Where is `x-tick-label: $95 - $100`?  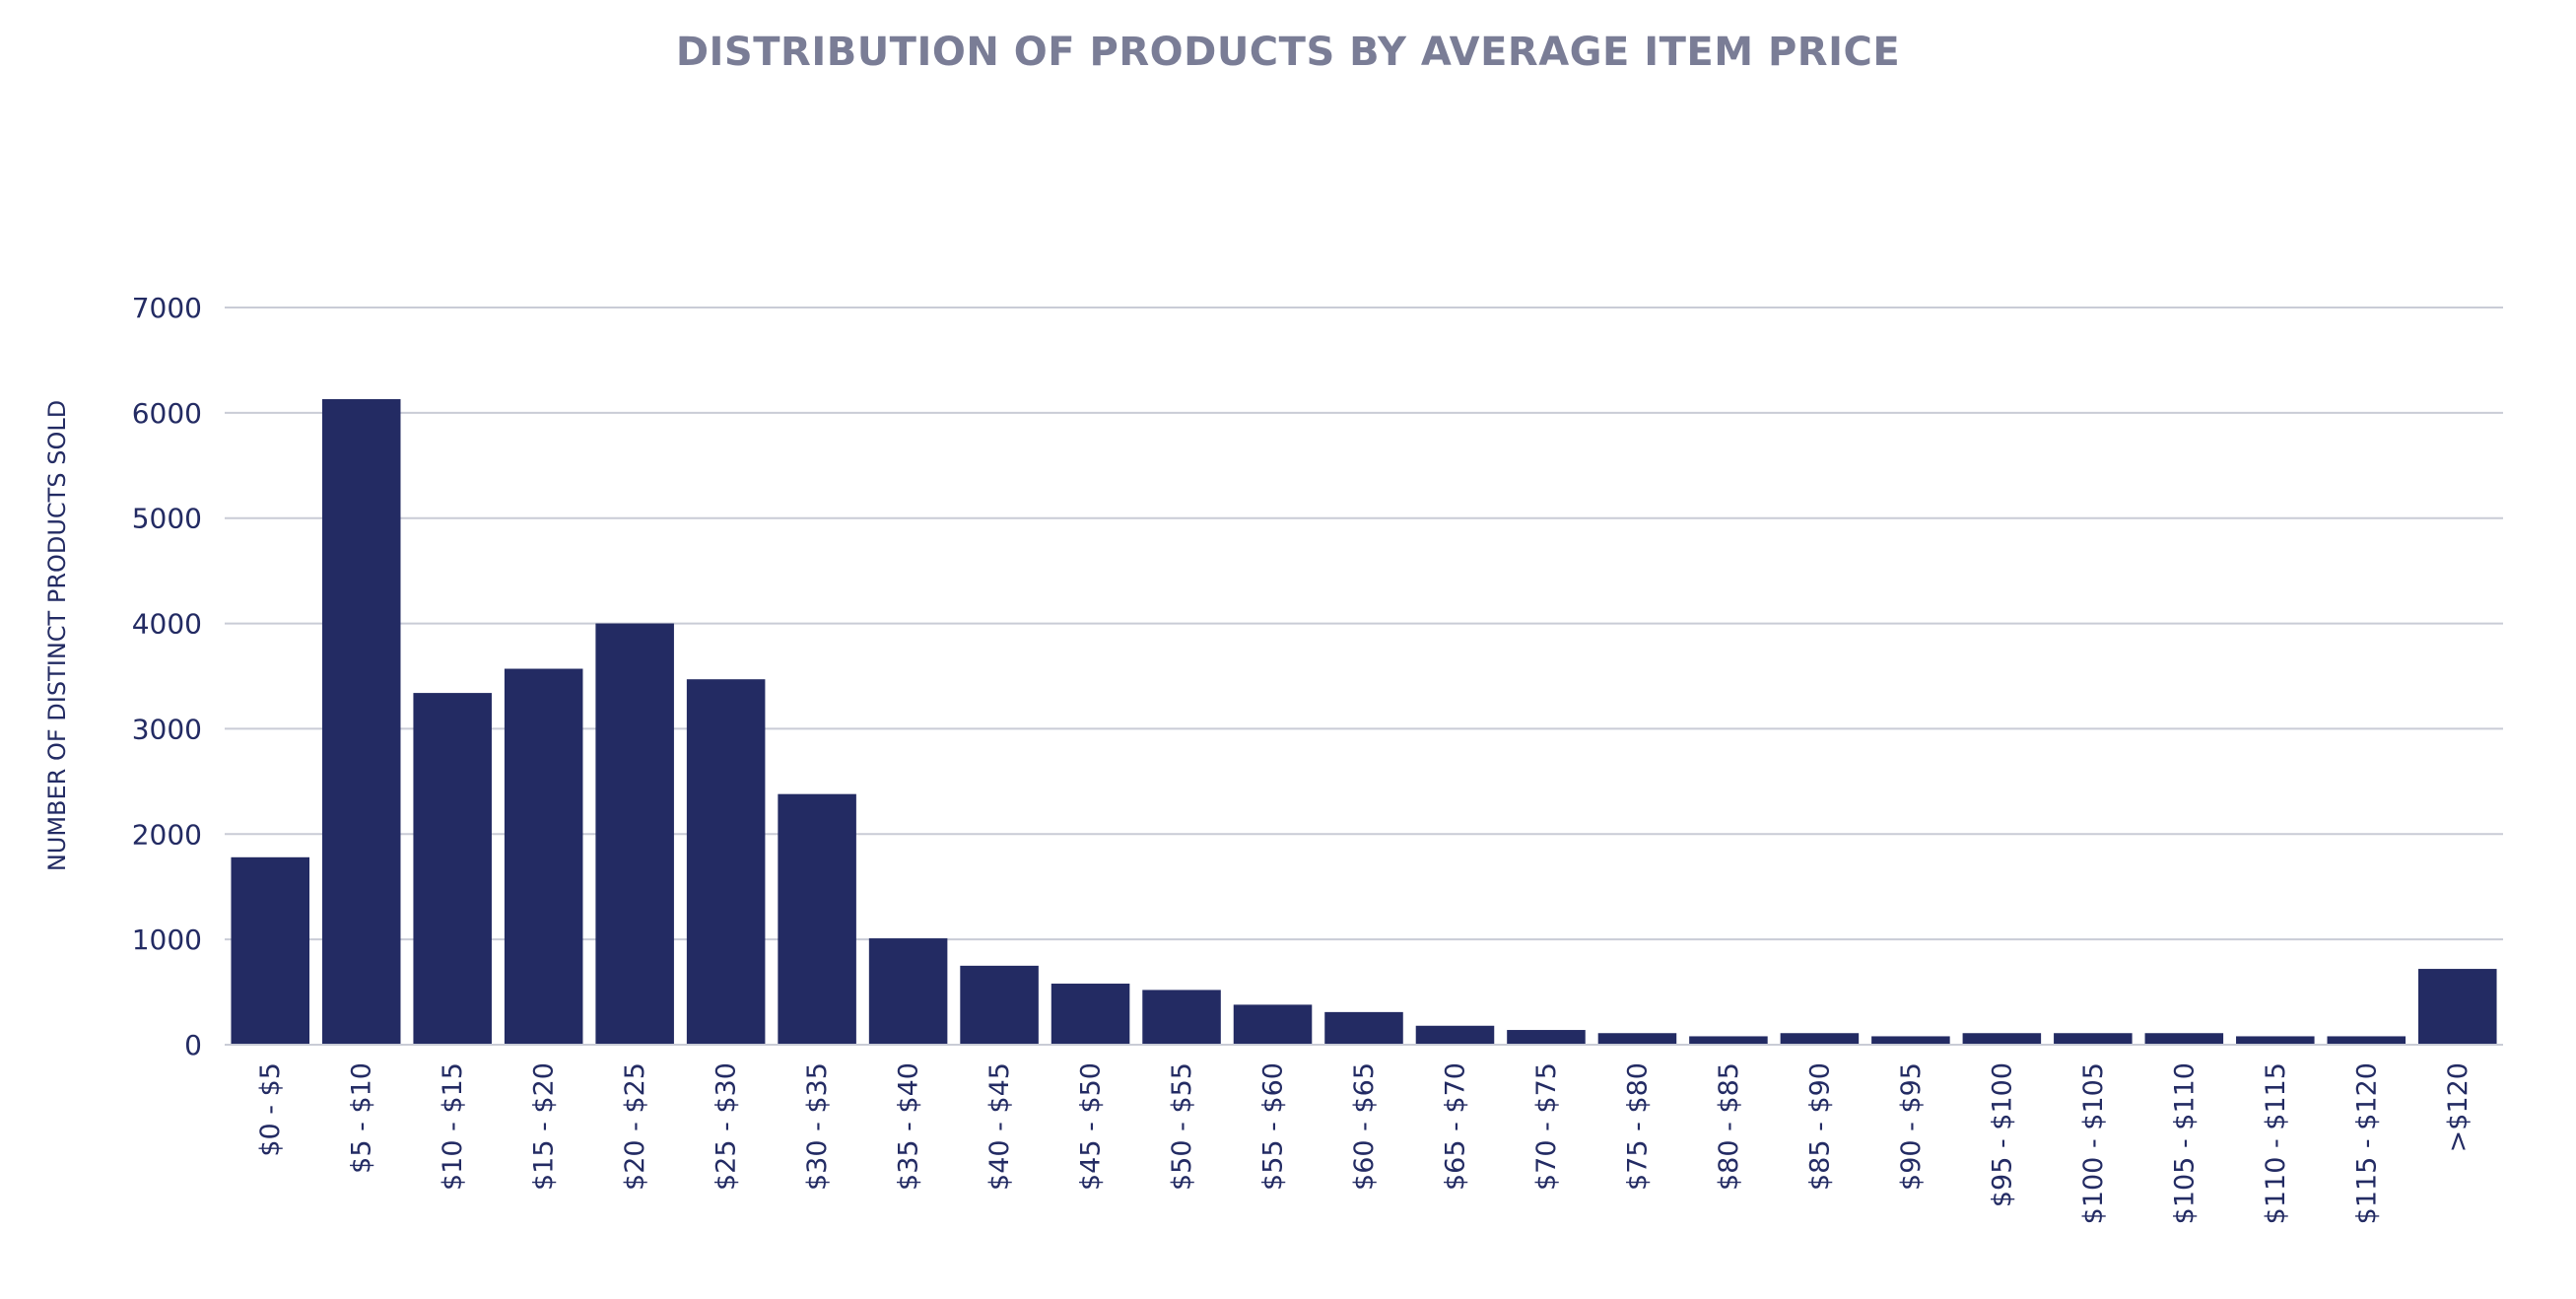 x-tick-label: $95 - $100 is located at coordinates (2002, 1134).